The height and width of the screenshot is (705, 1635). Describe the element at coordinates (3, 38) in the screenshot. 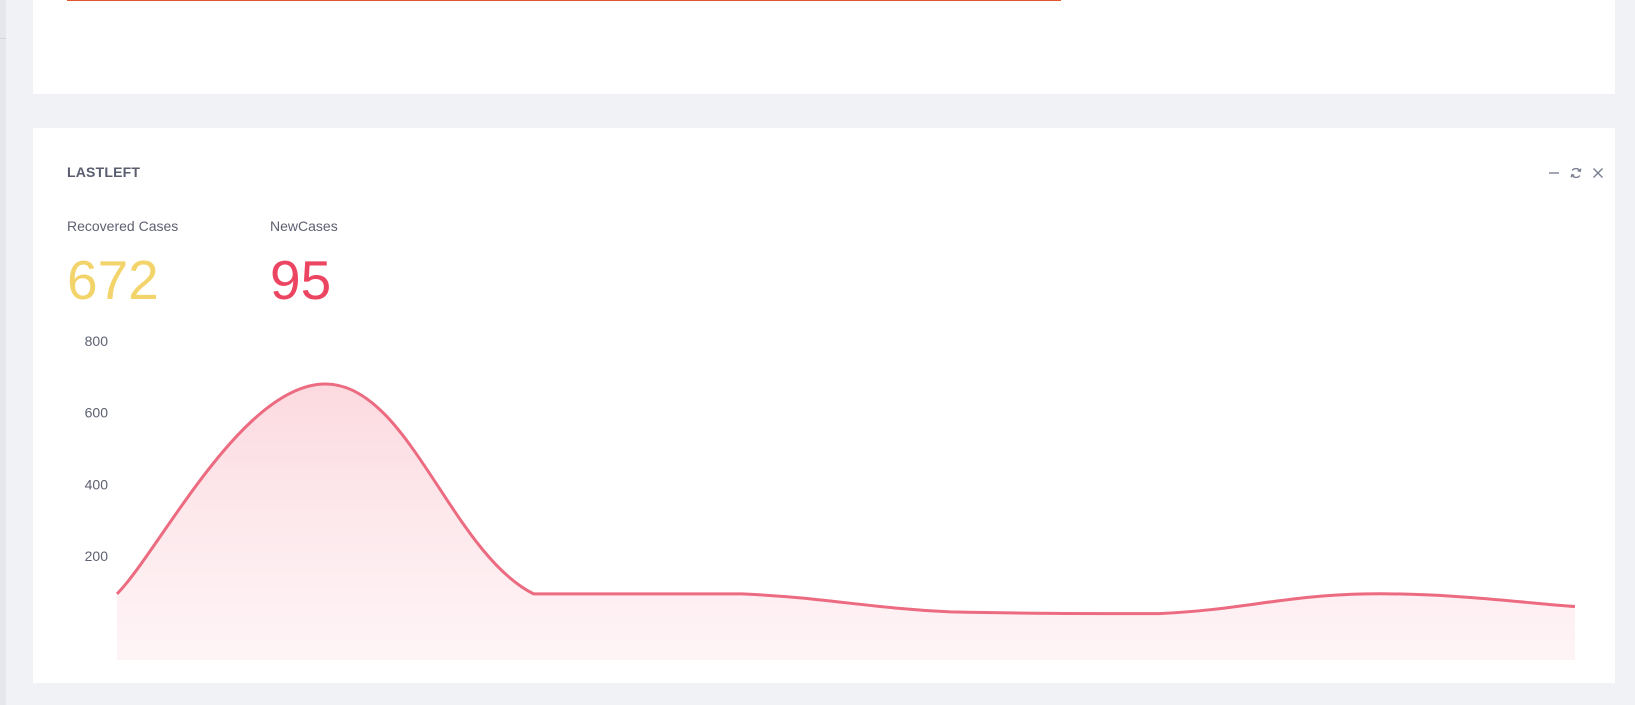

I see `sidebar-divider` at that location.